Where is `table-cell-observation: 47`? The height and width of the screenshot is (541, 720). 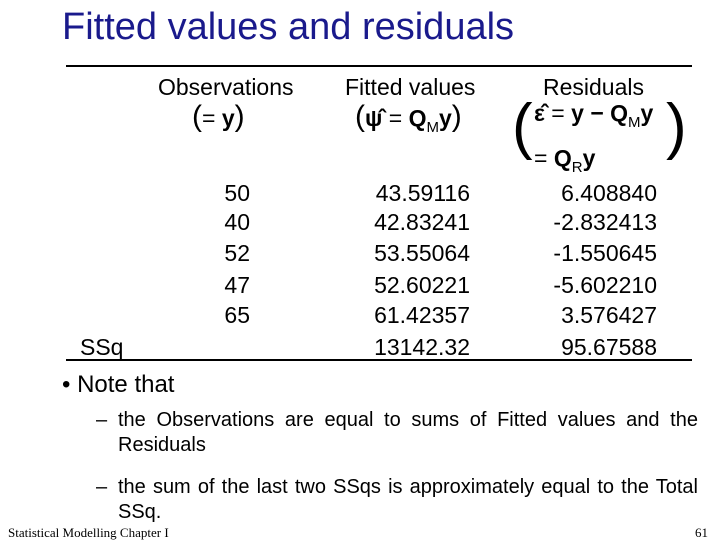 table-cell-observation: 47 is located at coordinates (237, 285).